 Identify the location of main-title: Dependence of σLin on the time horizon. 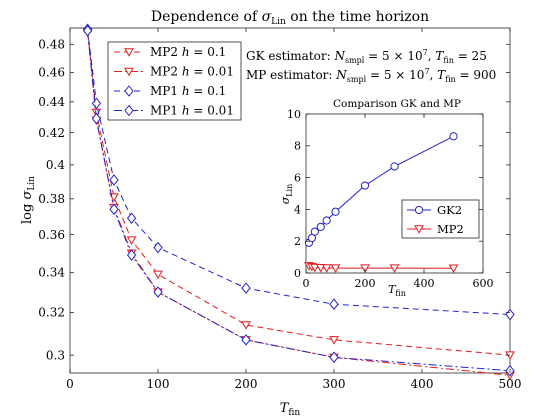
(290, 18).